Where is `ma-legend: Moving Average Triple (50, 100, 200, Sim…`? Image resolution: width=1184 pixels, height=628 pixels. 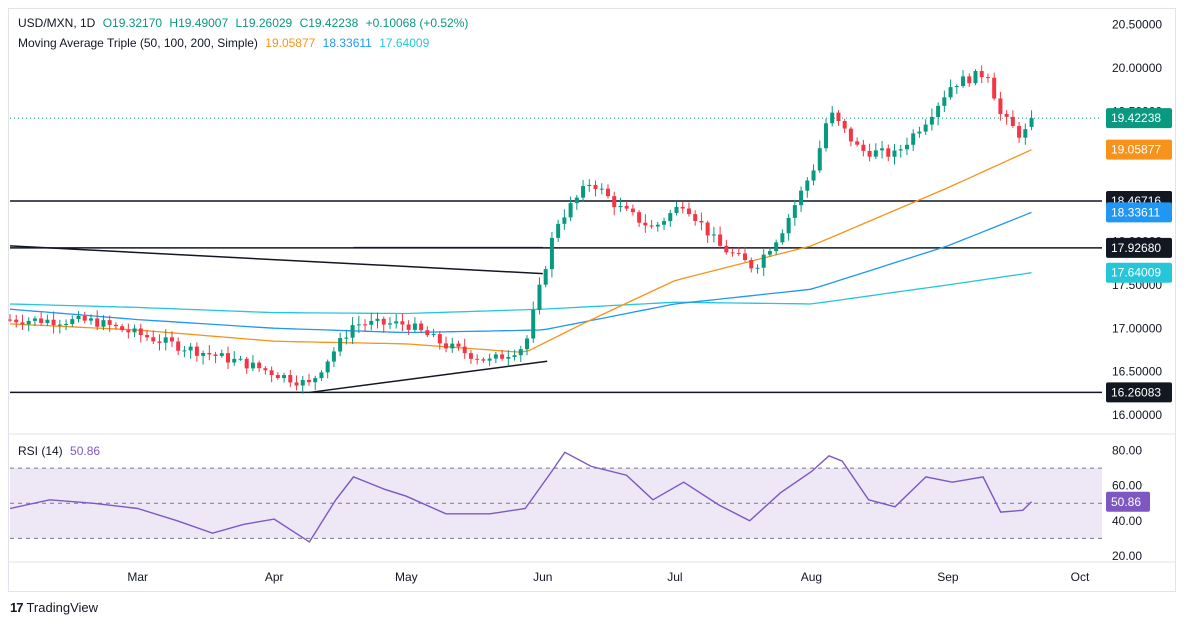 ma-legend: Moving Average Triple (50, 100, 200, Sim… is located at coordinates (225, 43).